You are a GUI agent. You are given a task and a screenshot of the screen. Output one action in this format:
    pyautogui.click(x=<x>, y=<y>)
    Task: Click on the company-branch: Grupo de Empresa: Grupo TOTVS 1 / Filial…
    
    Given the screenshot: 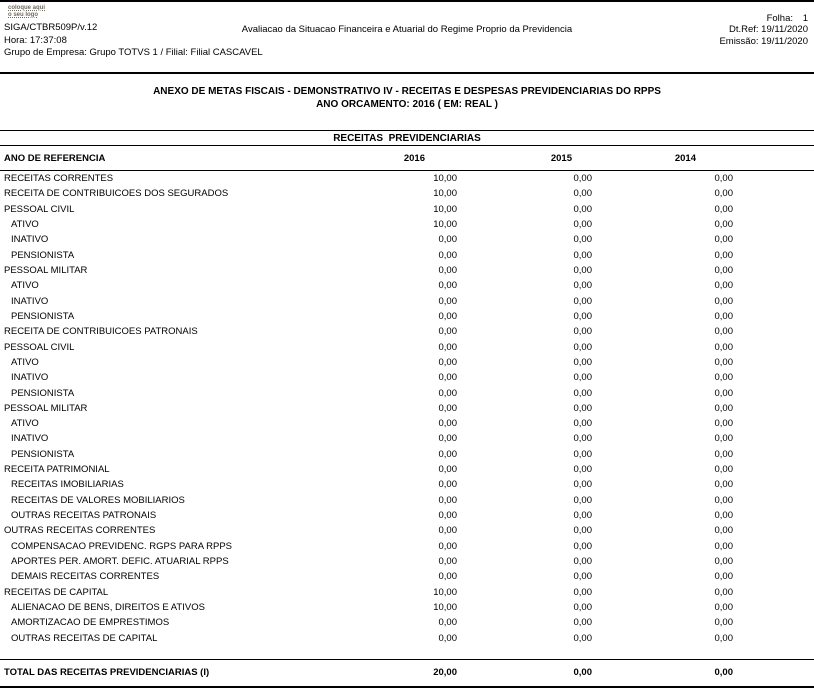 What is the action you would take?
    pyautogui.click(x=133, y=53)
    